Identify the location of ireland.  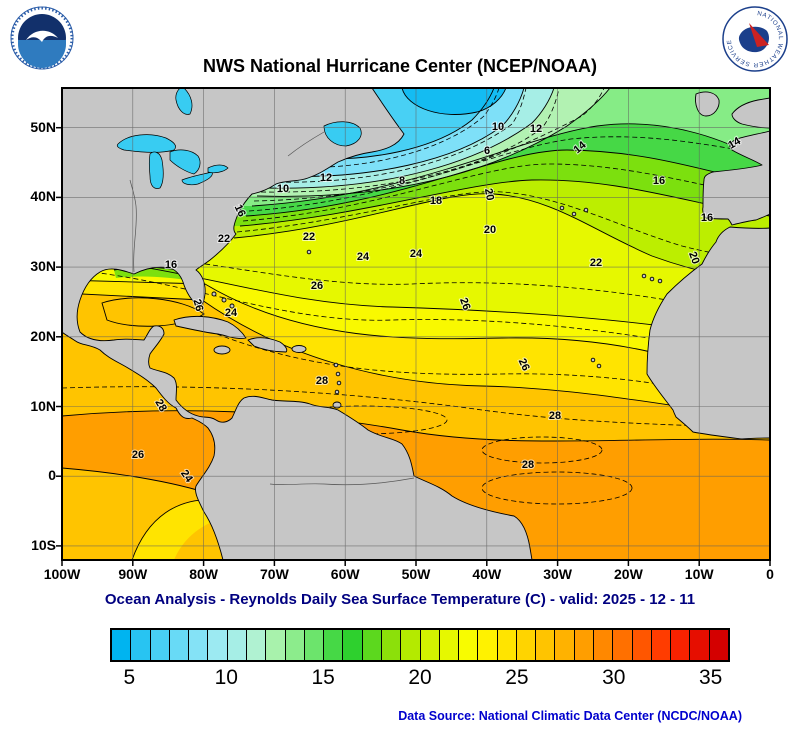
(707, 104).